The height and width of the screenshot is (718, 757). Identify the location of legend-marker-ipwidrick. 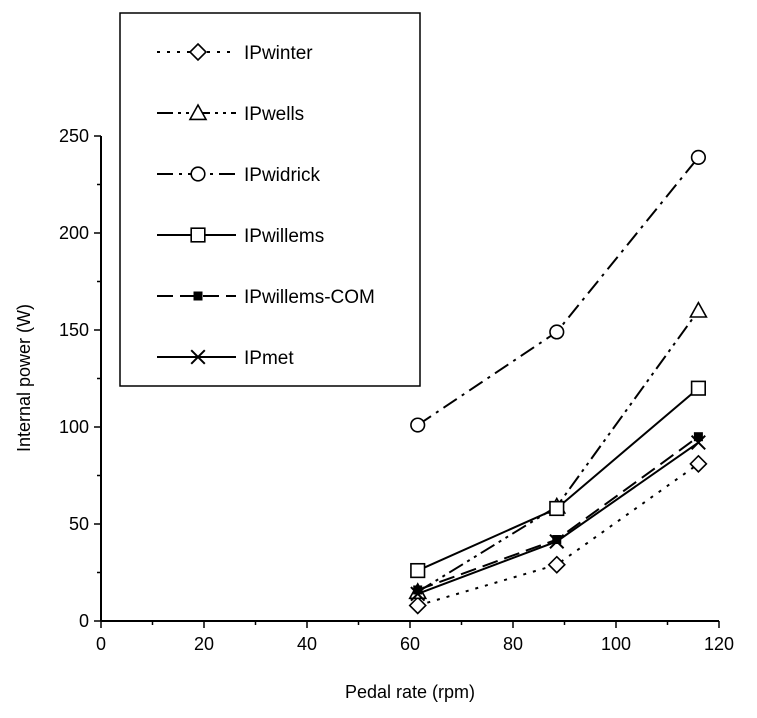
(198, 174).